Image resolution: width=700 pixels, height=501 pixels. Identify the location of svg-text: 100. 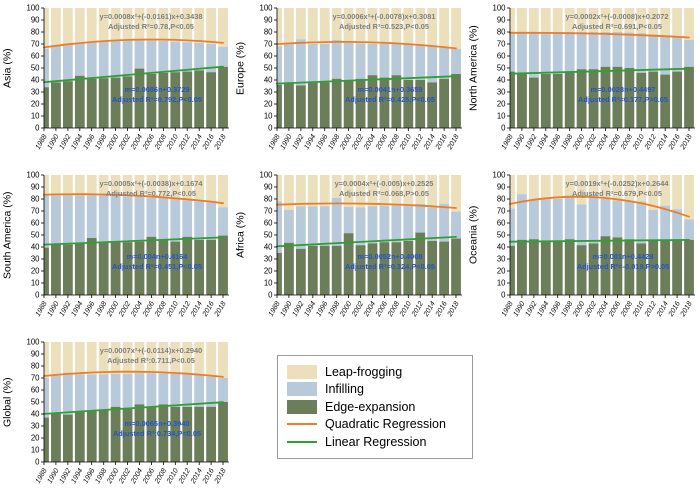
(33, 342).